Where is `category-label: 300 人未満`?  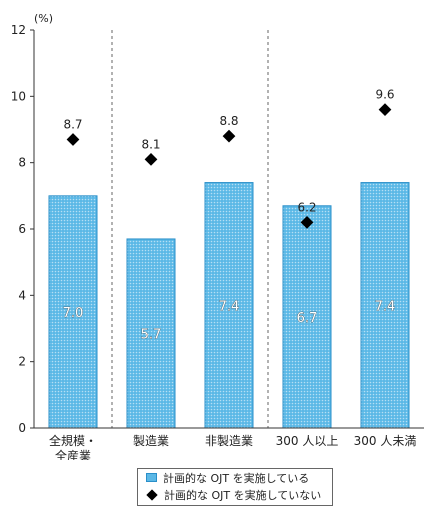
category-label: 300 人未満 is located at coordinates (385, 441).